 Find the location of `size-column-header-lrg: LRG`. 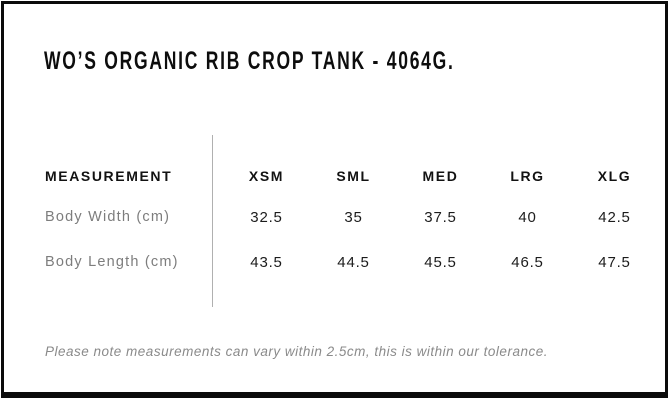

size-column-header-lrg: LRG is located at coordinates (527, 176).